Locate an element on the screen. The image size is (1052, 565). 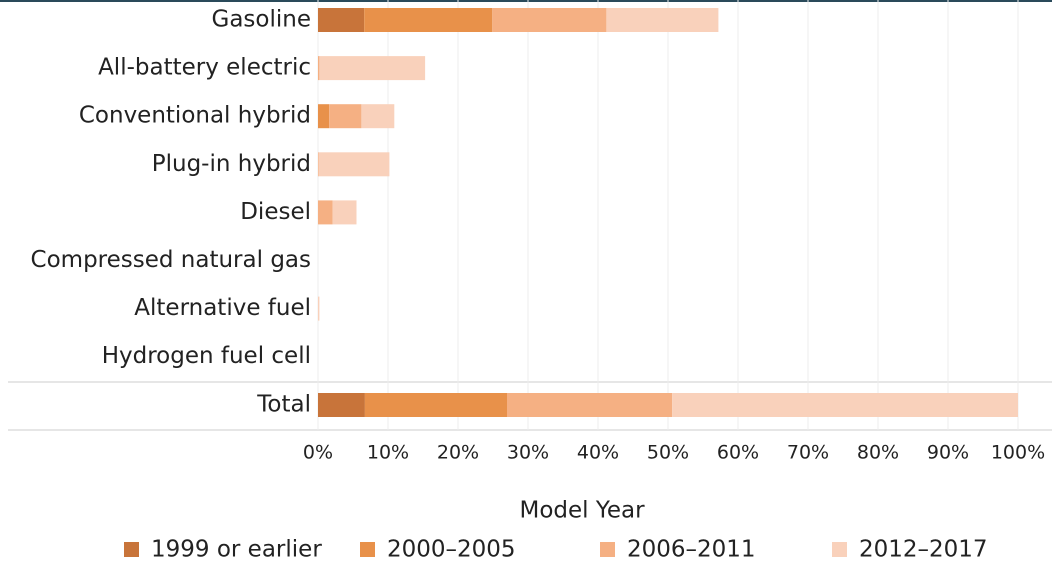
y-tick-label: Total is located at coordinates (283, 405).